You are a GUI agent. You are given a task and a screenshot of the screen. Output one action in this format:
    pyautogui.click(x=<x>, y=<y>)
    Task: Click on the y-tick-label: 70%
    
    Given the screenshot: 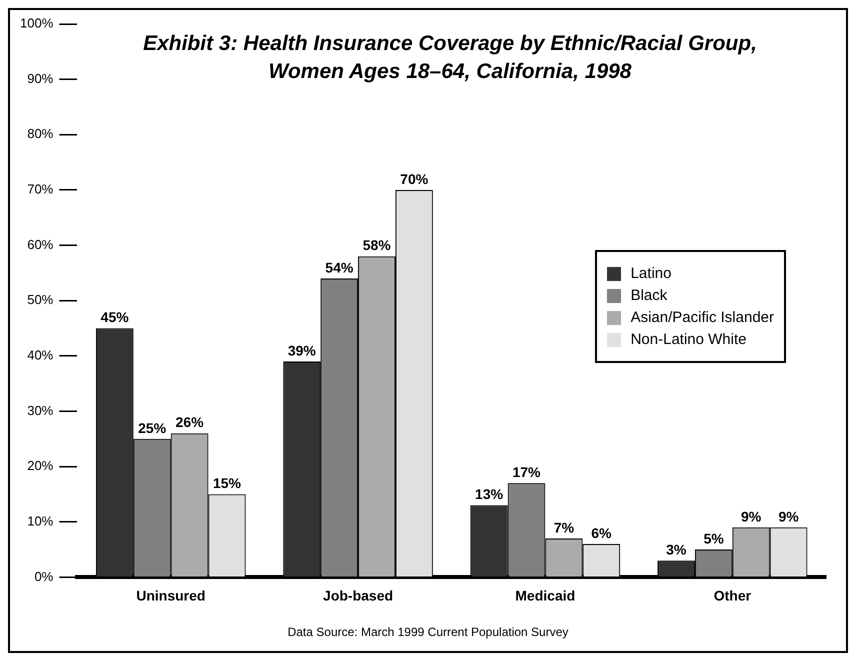 What is the action you would take?
    pyautogui.click(x=40, y=189)
    